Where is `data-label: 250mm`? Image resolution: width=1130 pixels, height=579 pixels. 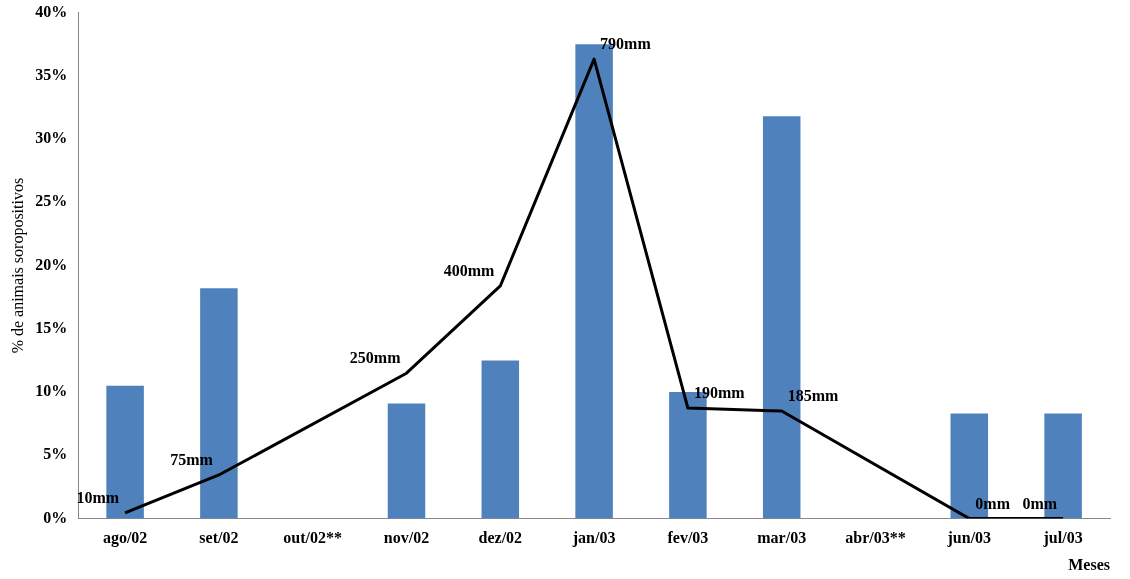
data-label: 250mm is located at coordinates (375, 358).